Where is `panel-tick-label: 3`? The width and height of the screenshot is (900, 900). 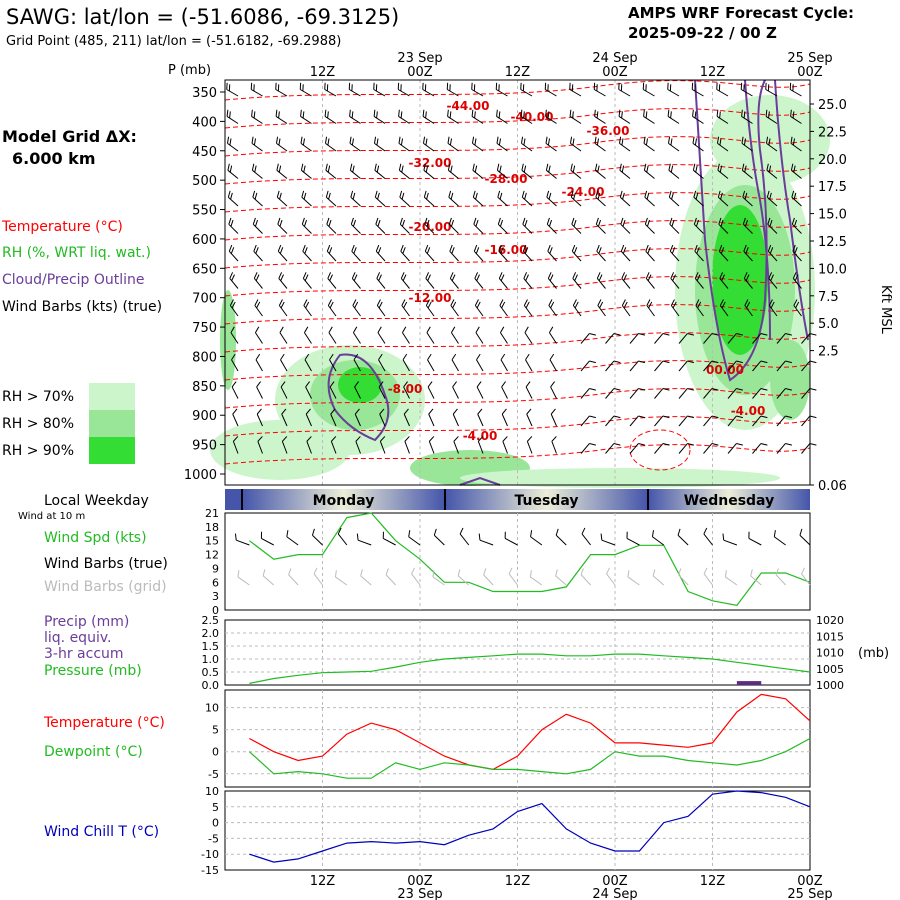
panel-tick-label: 3 is located at coordinates (215, 596).